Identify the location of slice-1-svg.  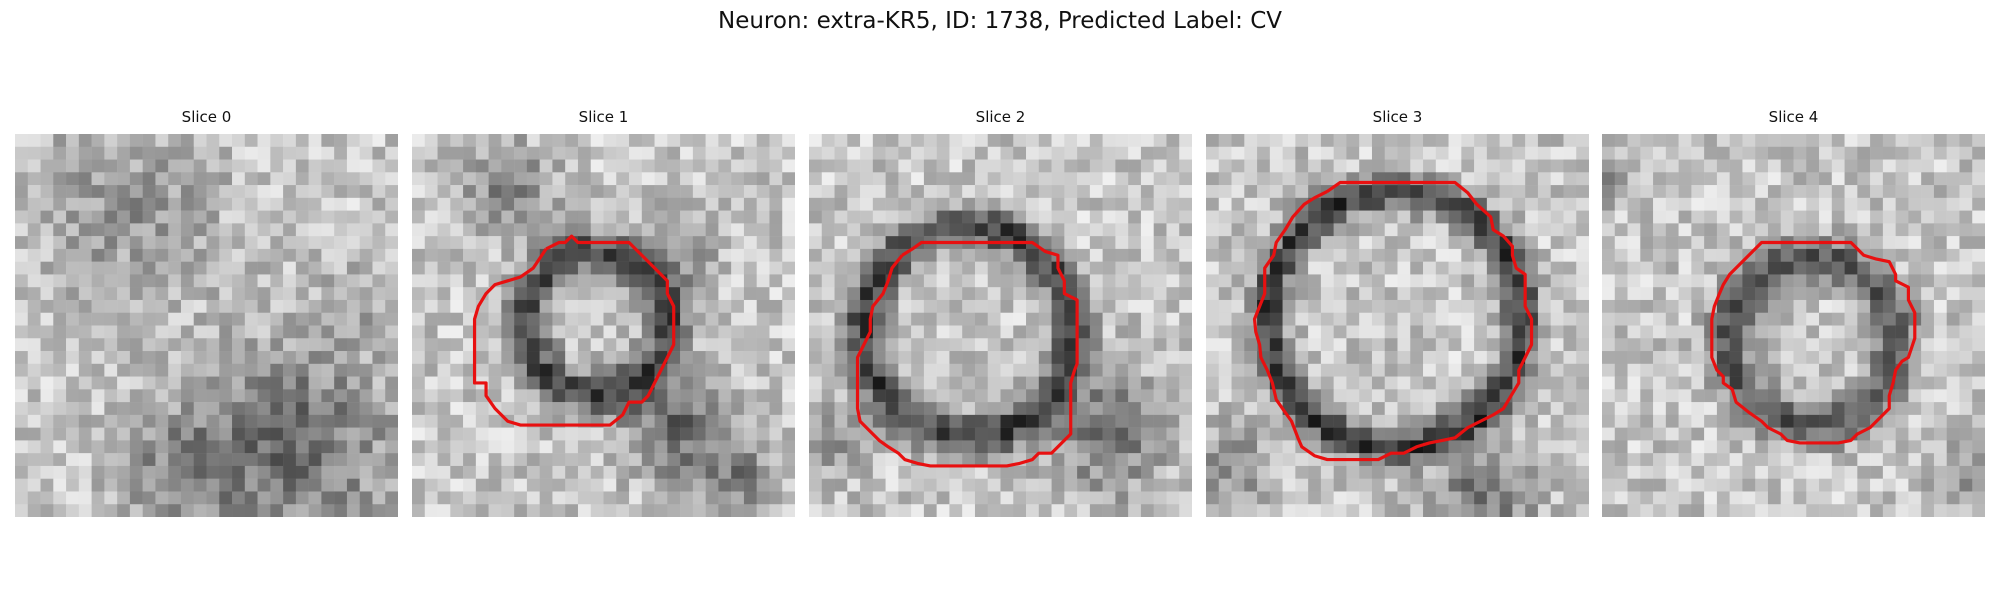
(603, 325).